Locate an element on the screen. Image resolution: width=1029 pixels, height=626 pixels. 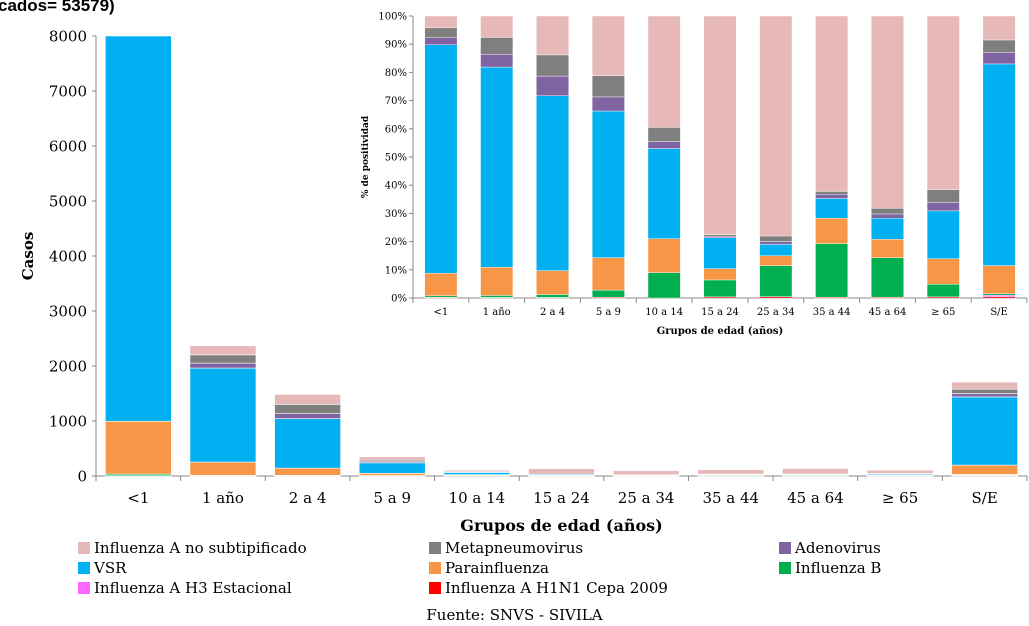
main-y-axis-title: Casos is located at coordinates (28, 256).